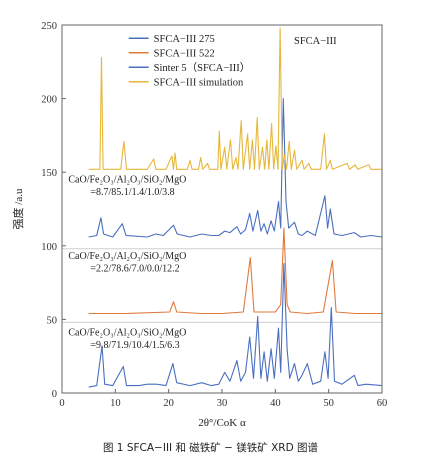  I want to click on legend-label-2: Sinter 5（SFCA−III）, so click(202, 68).